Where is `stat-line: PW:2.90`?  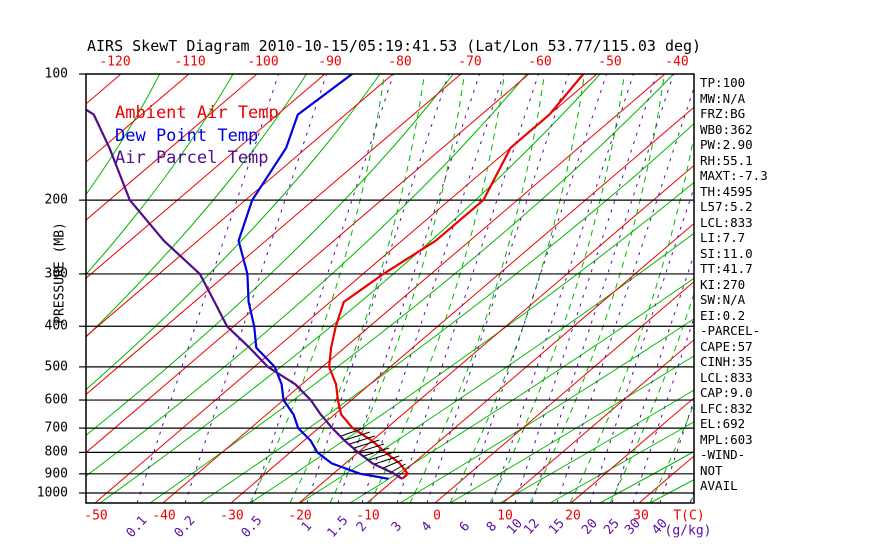 stat-line: PW:2.90 is located at coordinates (726, 144).